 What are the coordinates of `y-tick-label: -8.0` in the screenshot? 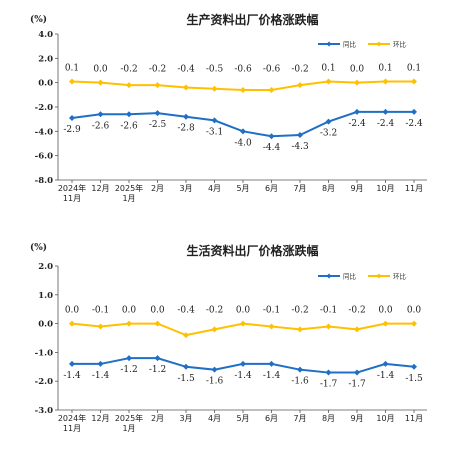 It's located at (44, 181).